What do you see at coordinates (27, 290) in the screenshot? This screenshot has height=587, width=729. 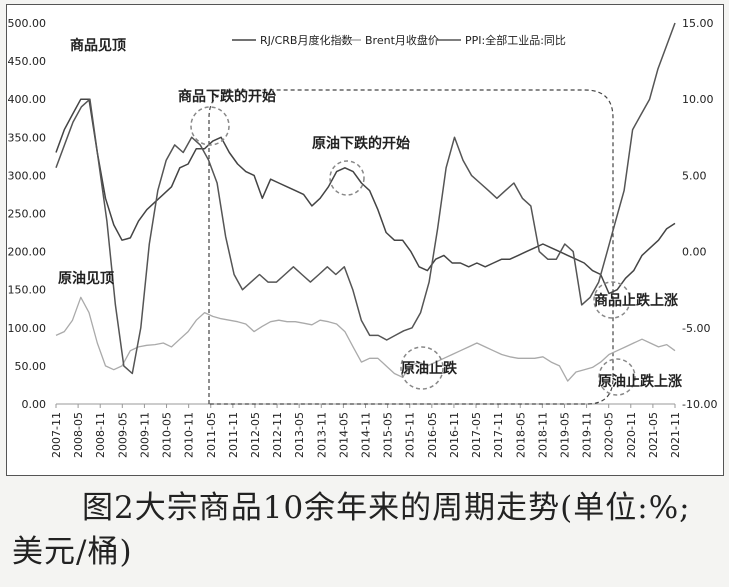 I see `y-left-tick-label: 150.00` at bounding box center [27, 290].